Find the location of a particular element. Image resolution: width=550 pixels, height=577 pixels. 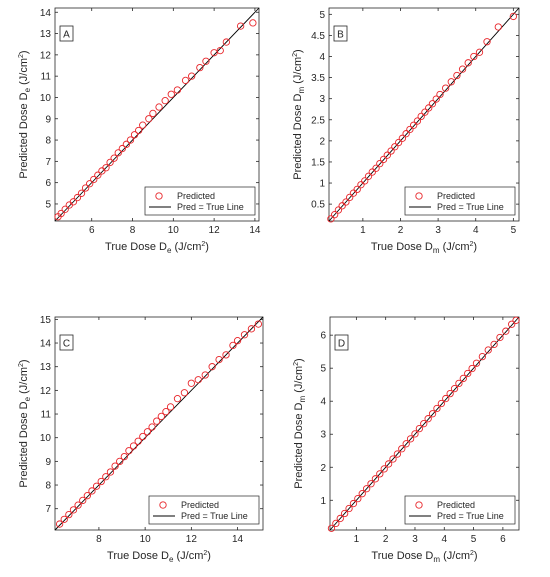

x-axis-label: True Dose Dm (J/cm2) is located at coordinates (424, 557).